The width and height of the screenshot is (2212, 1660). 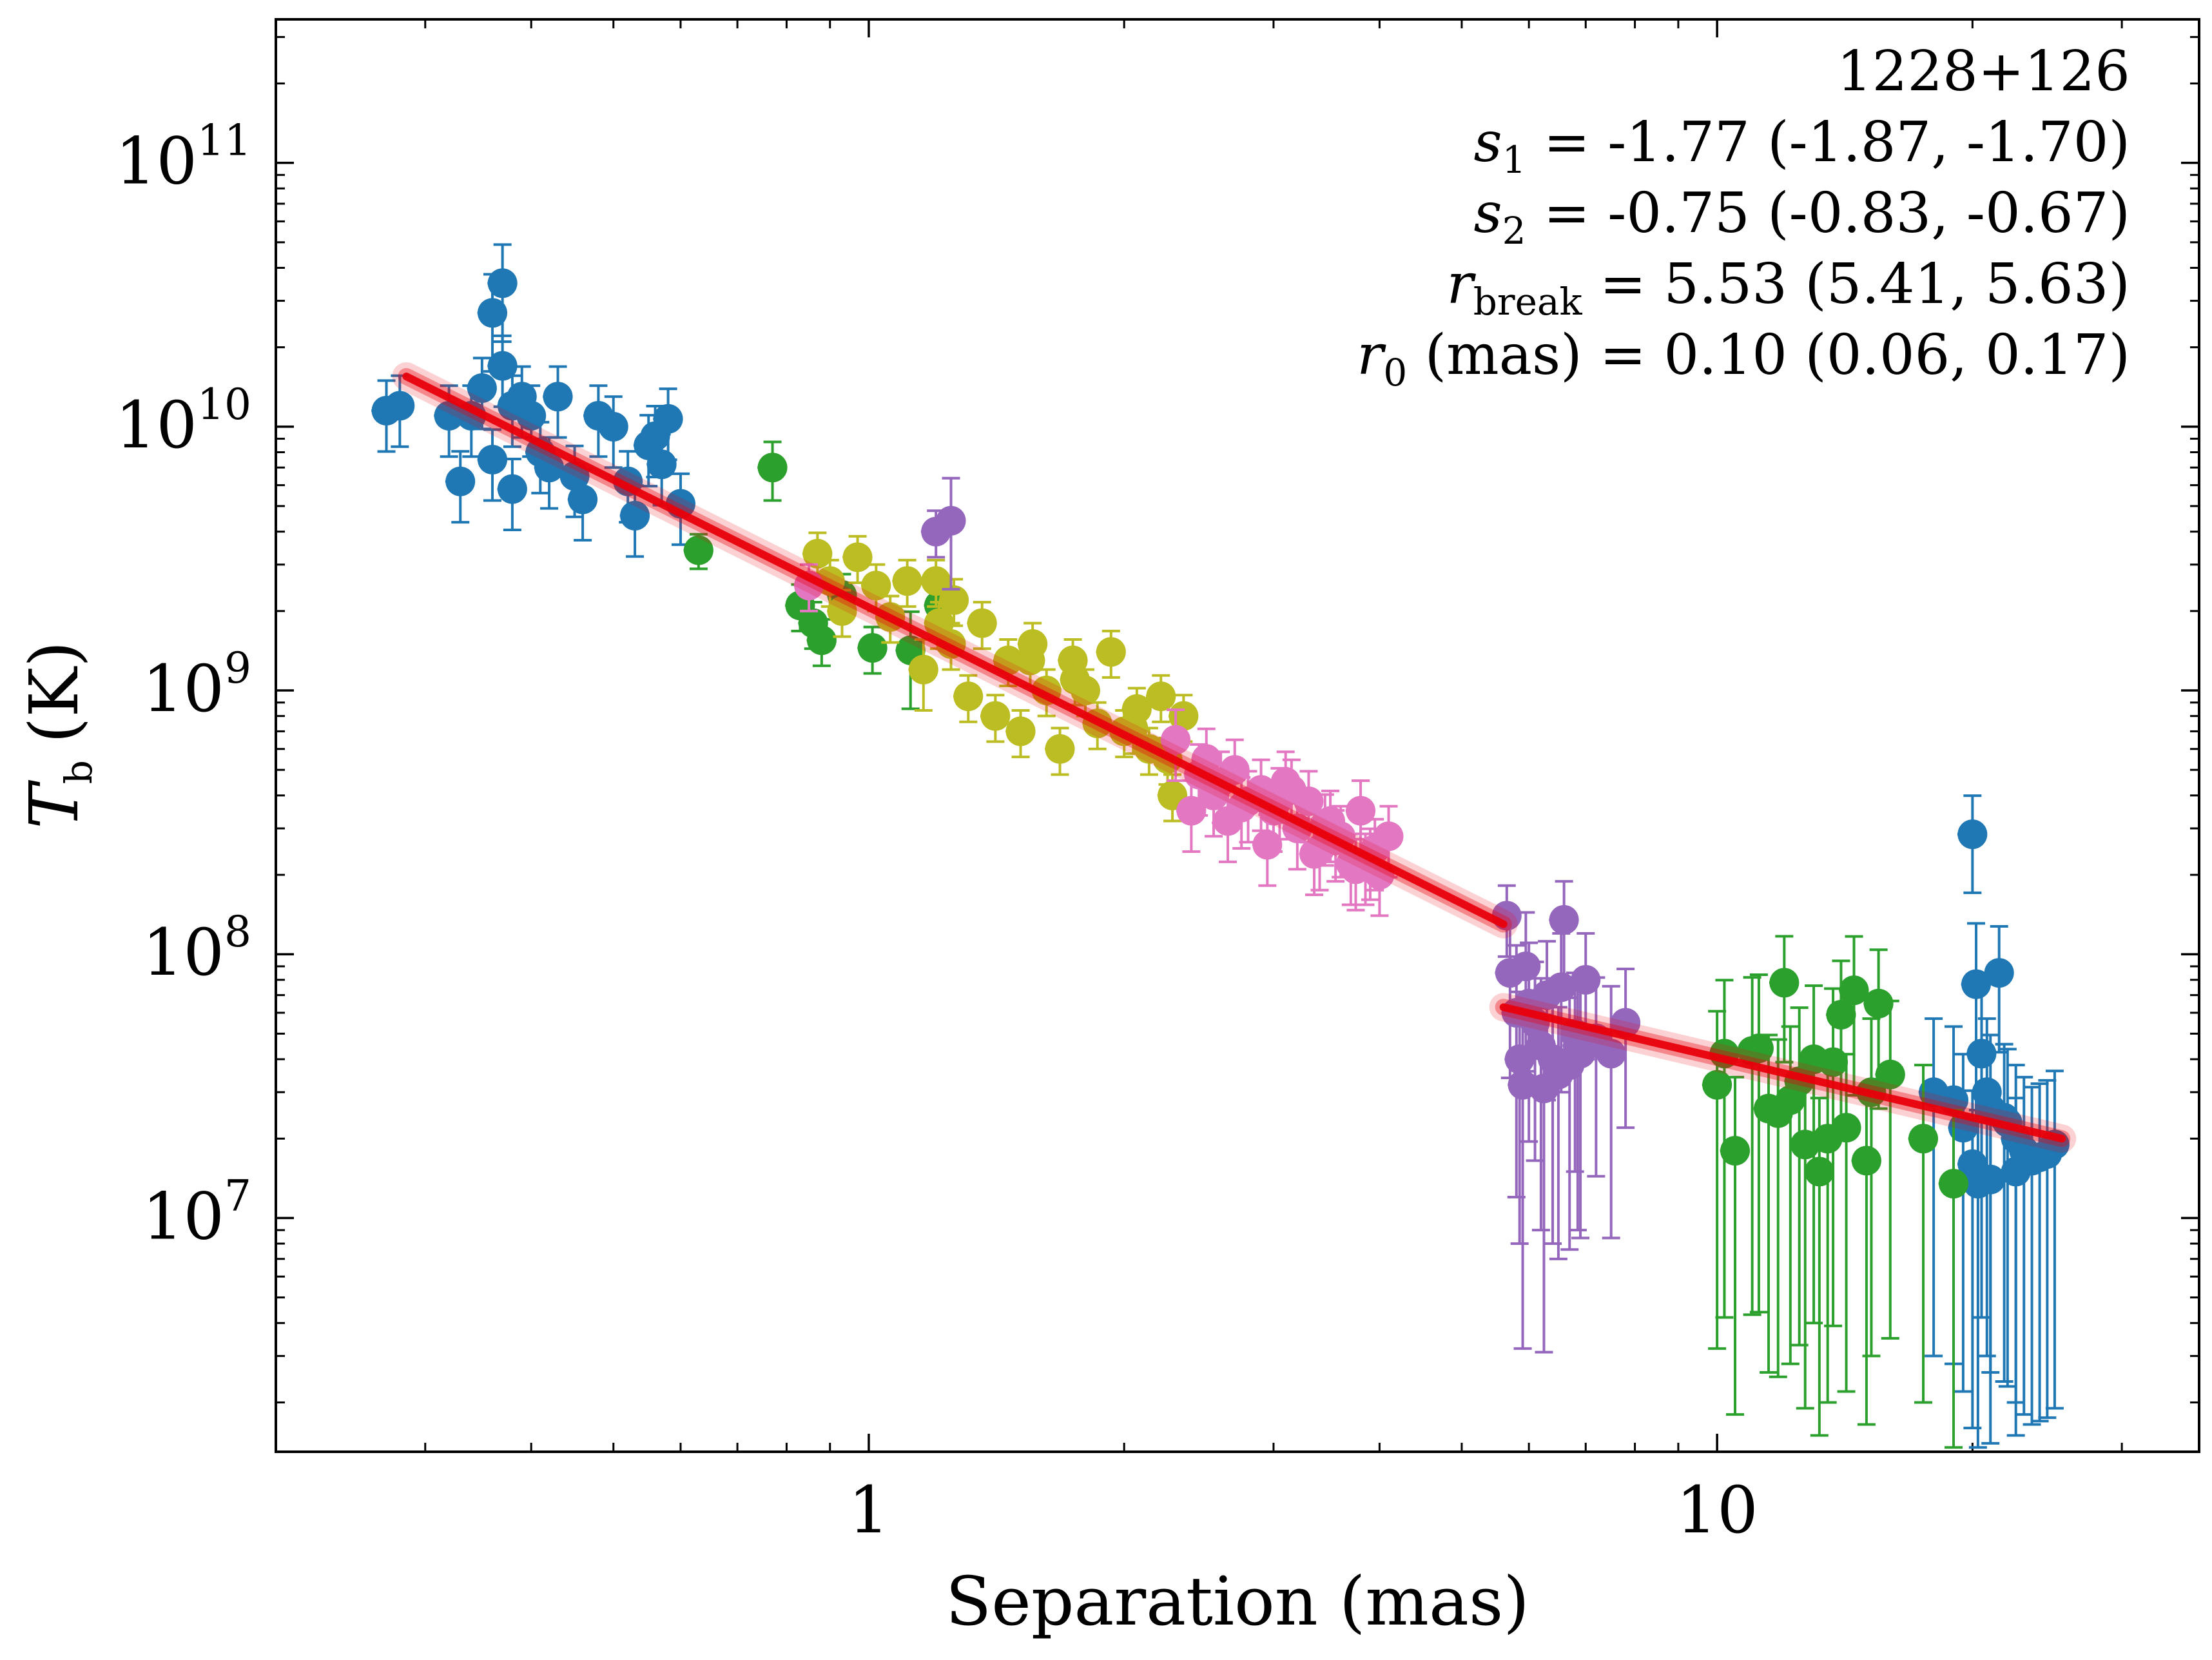 What do you see at coordinates (1856, 284) in the screenshot?
I see `annotation-rbreak-value: = 5.53 (5.41, 5.63)` at bounding box center [1856, 284].